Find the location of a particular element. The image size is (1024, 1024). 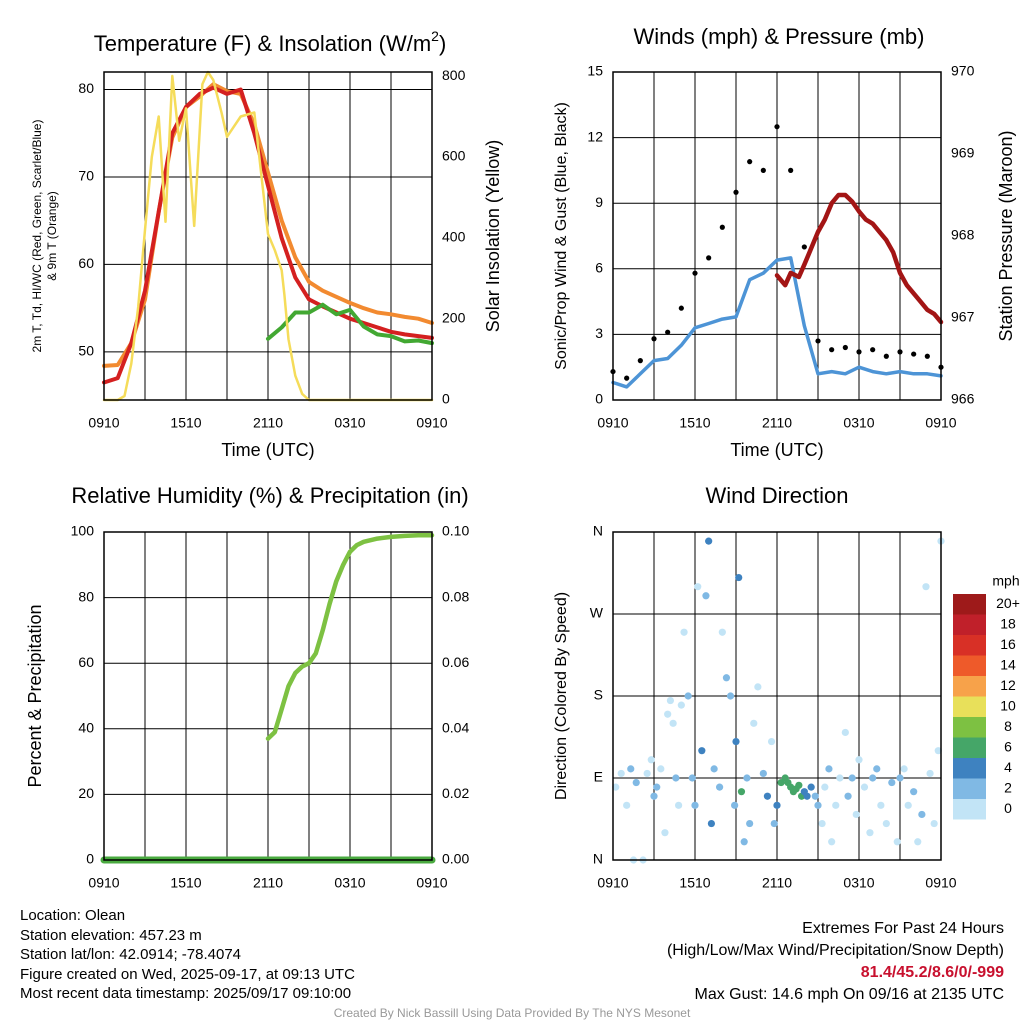

temperature-y2tick-label: 800 is located at coordinates (454, 75).